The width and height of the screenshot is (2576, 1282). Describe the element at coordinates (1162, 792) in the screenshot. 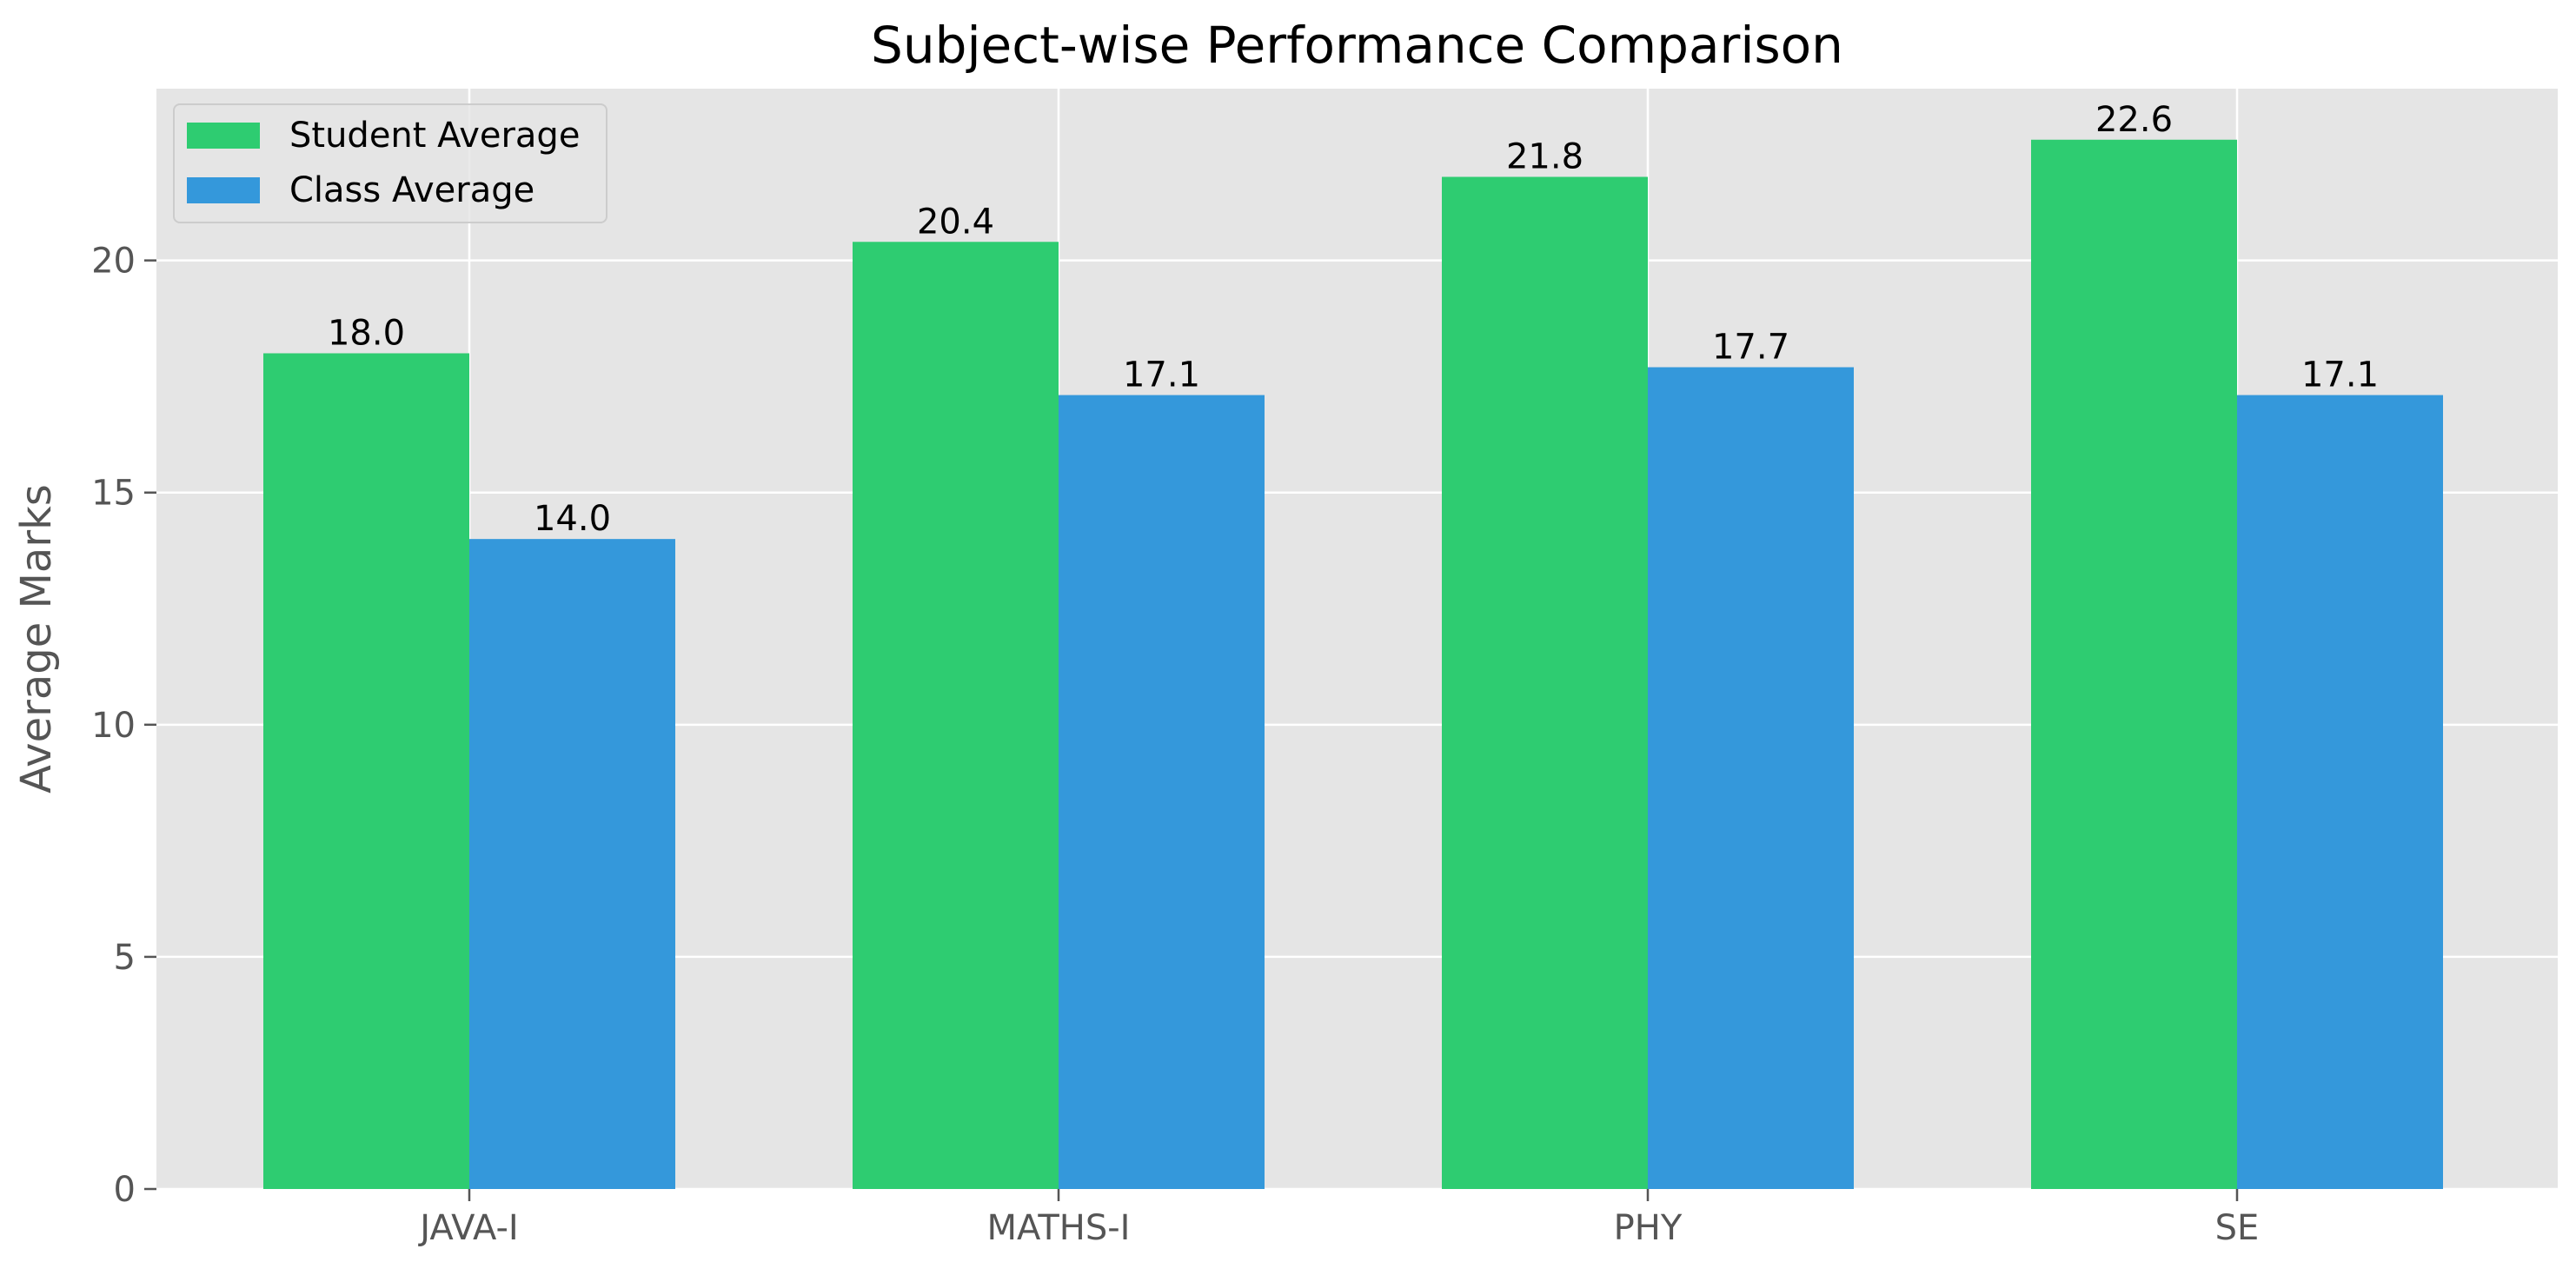

I see `bar-class-maths-i` at that location.